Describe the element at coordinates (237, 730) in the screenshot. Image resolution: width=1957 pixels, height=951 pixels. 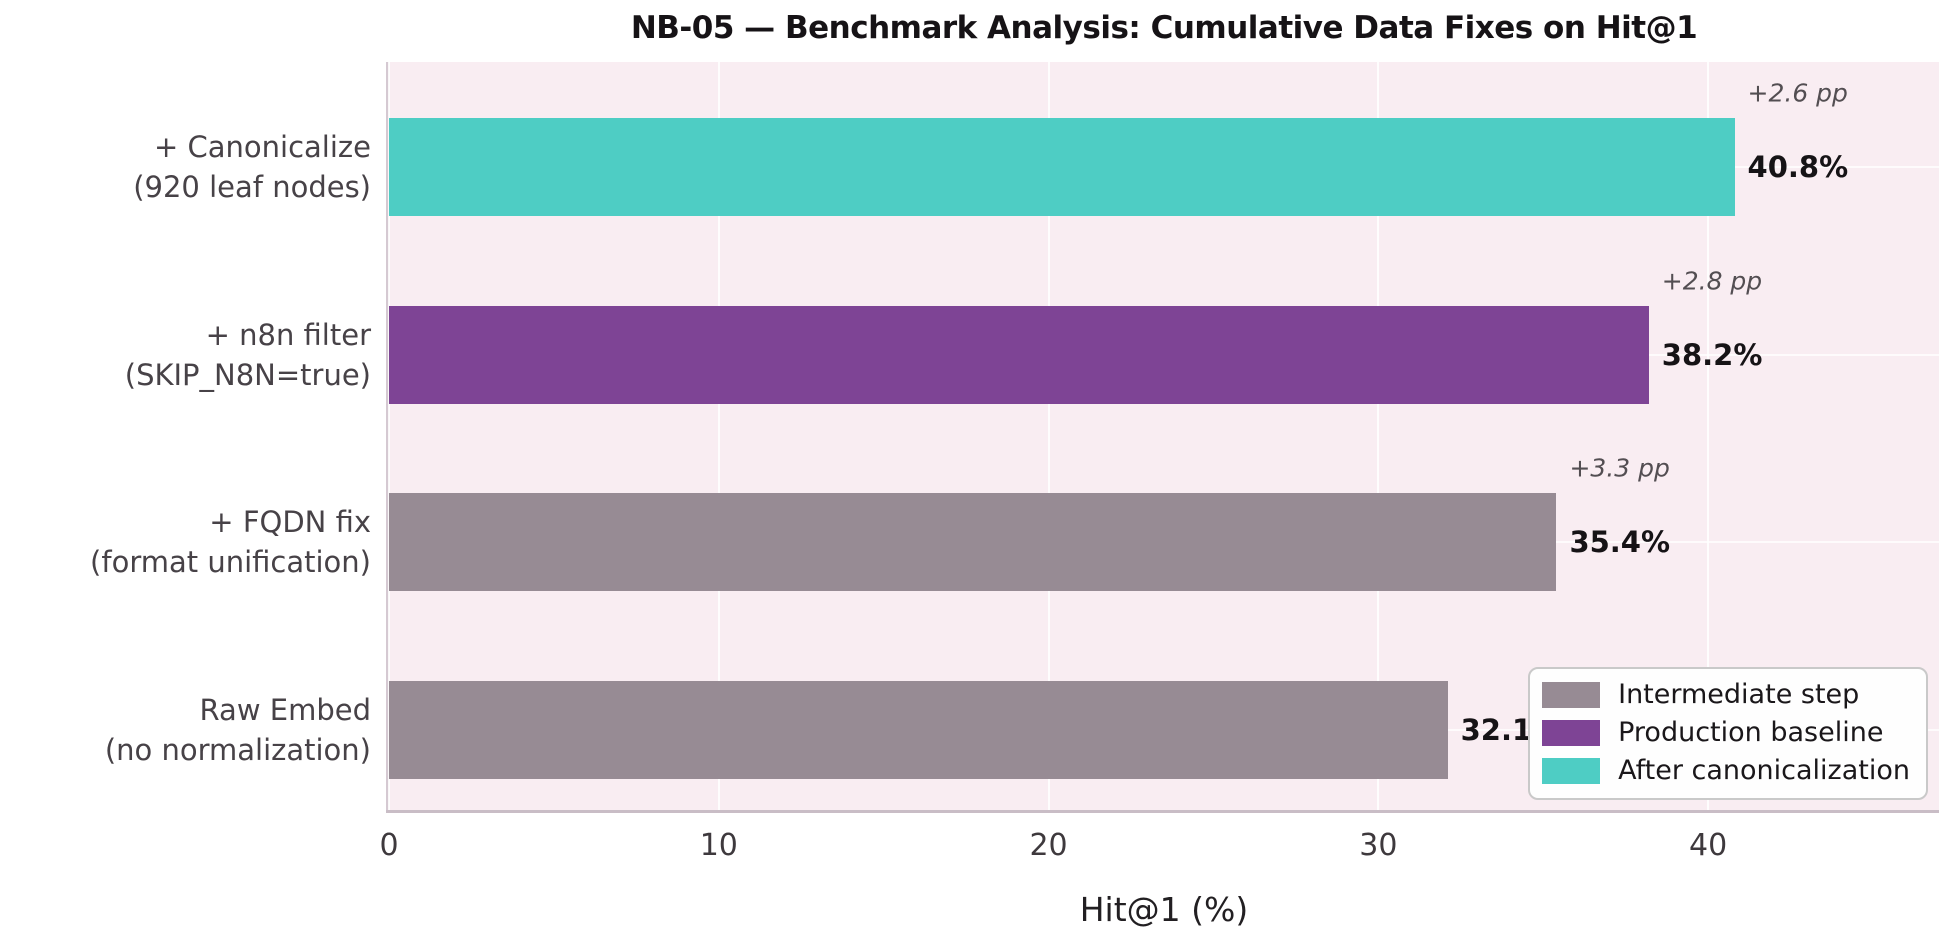
I see `y-category-label: Raw Embed (no normalization)` at that location.